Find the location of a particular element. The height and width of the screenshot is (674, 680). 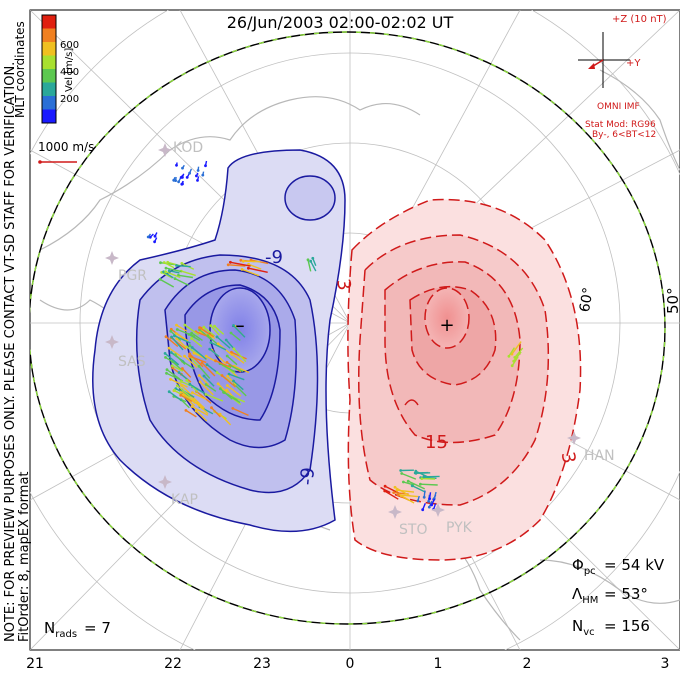

radar-station: KOD is located at coordinates (180, 148).